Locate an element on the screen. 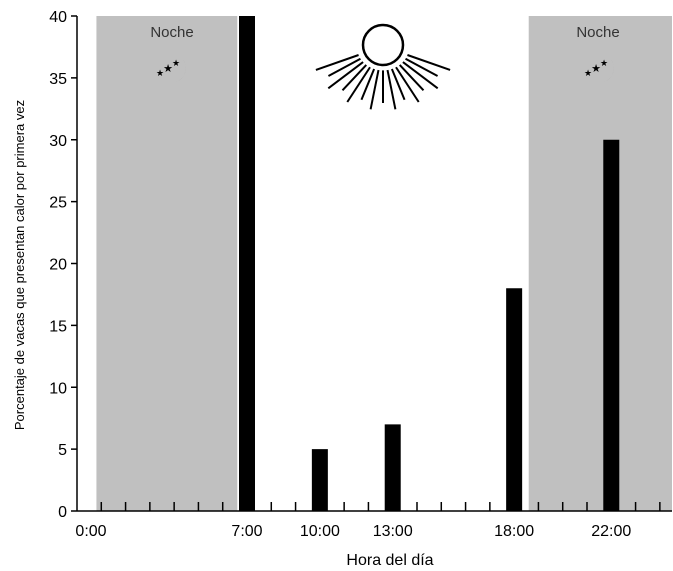 Image resolution: width=673 pixels, height=571 pixels. y-tick-label: 35 is located at coordinates (58, 79).